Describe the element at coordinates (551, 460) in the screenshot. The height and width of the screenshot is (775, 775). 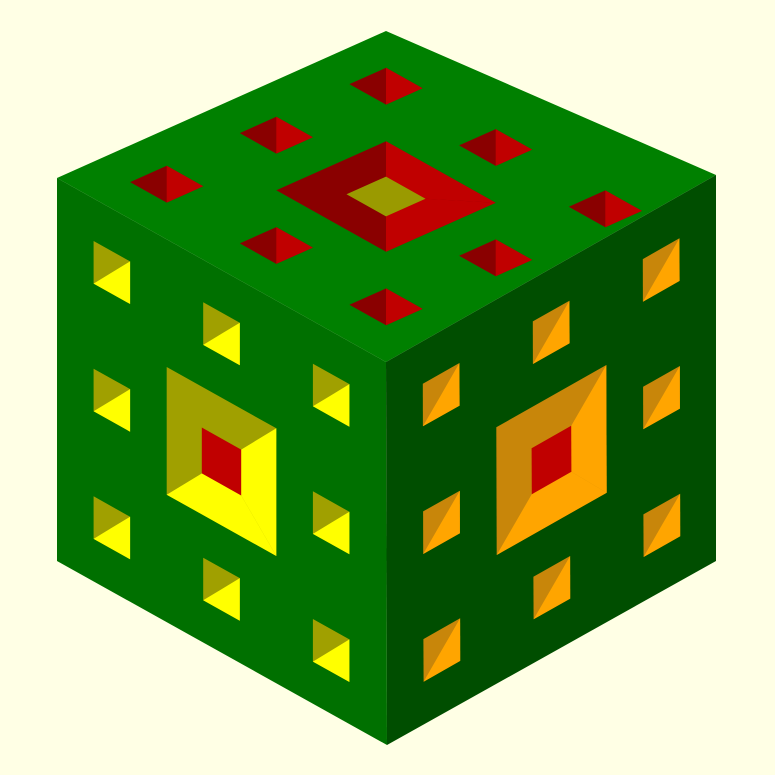
I see `right-center-hole-interior` at that location.